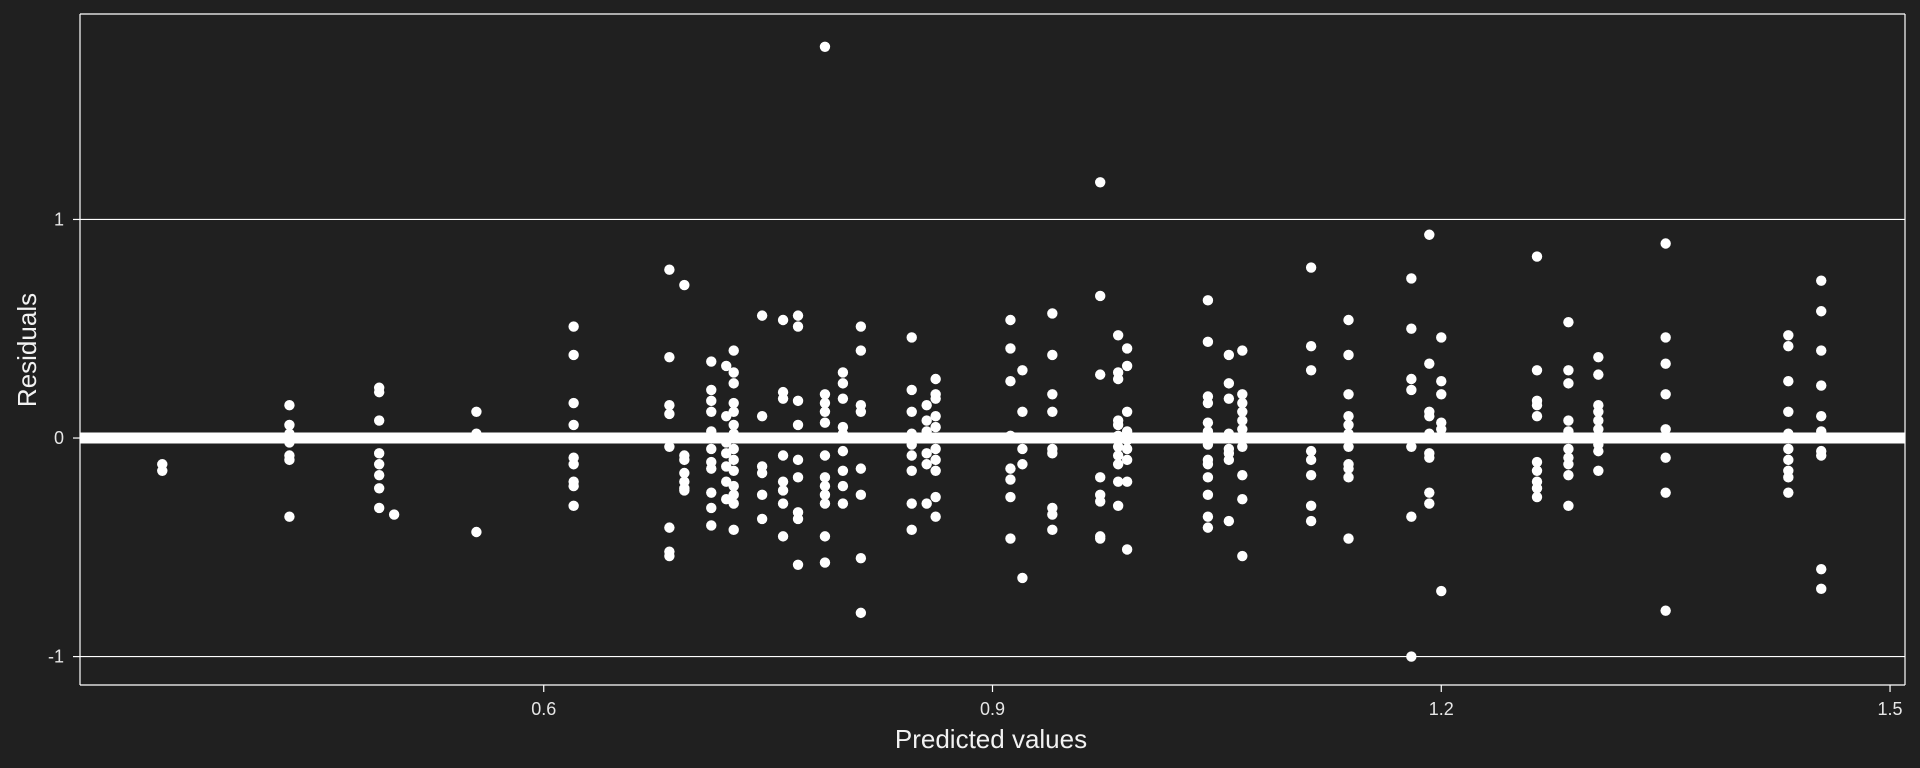  What do you see at coordinates (1441, 709) in the screenshot?
I see `x-tick-label: 1.2` at bounding box center [1441, 709].